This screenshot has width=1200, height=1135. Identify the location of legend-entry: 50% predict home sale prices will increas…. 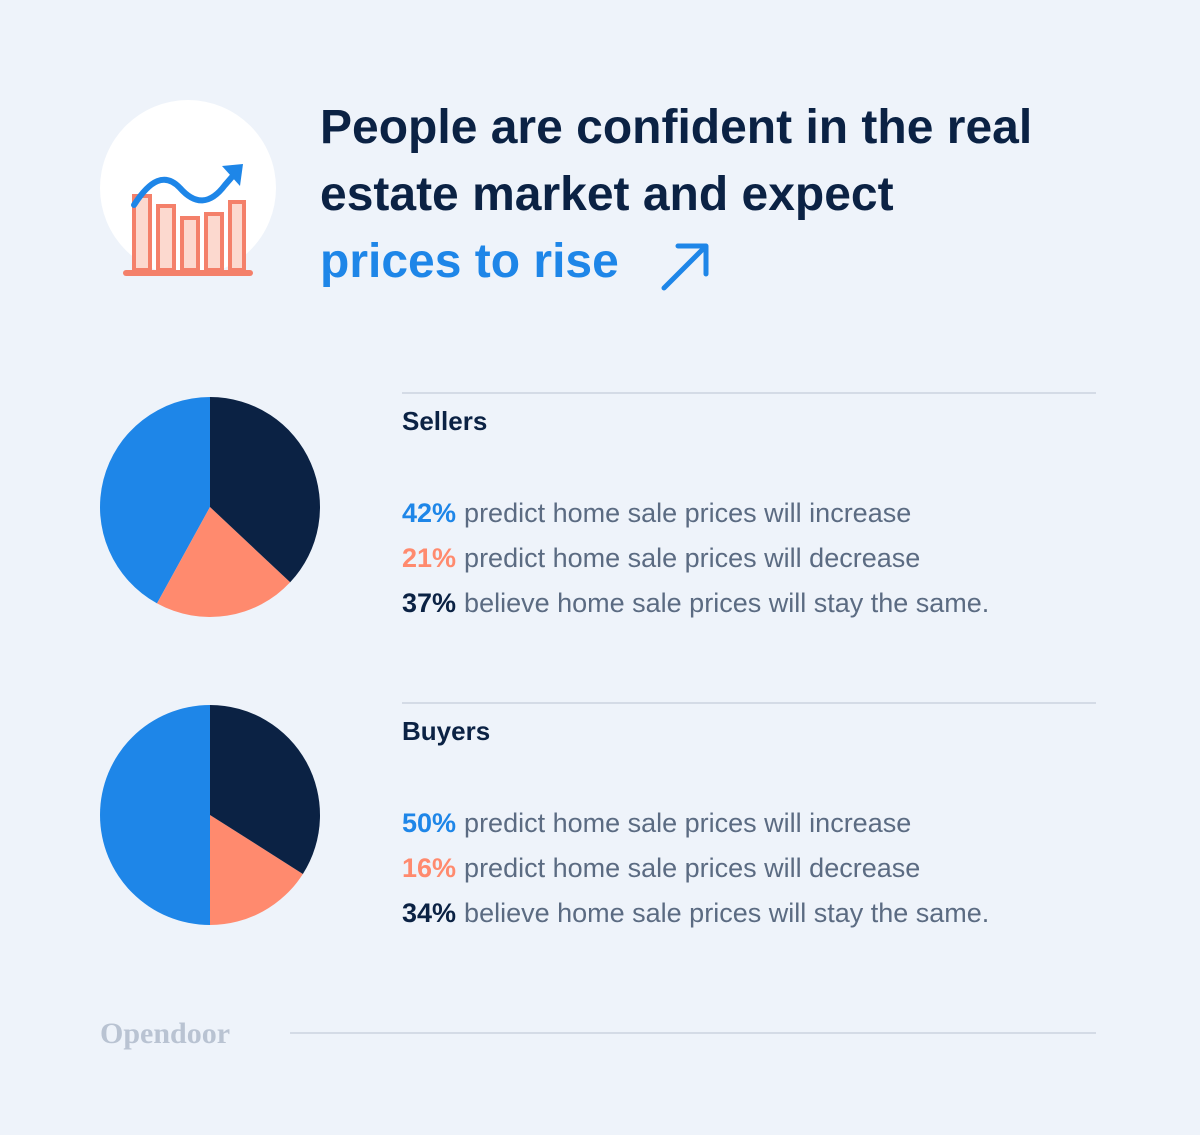
(656, 823).